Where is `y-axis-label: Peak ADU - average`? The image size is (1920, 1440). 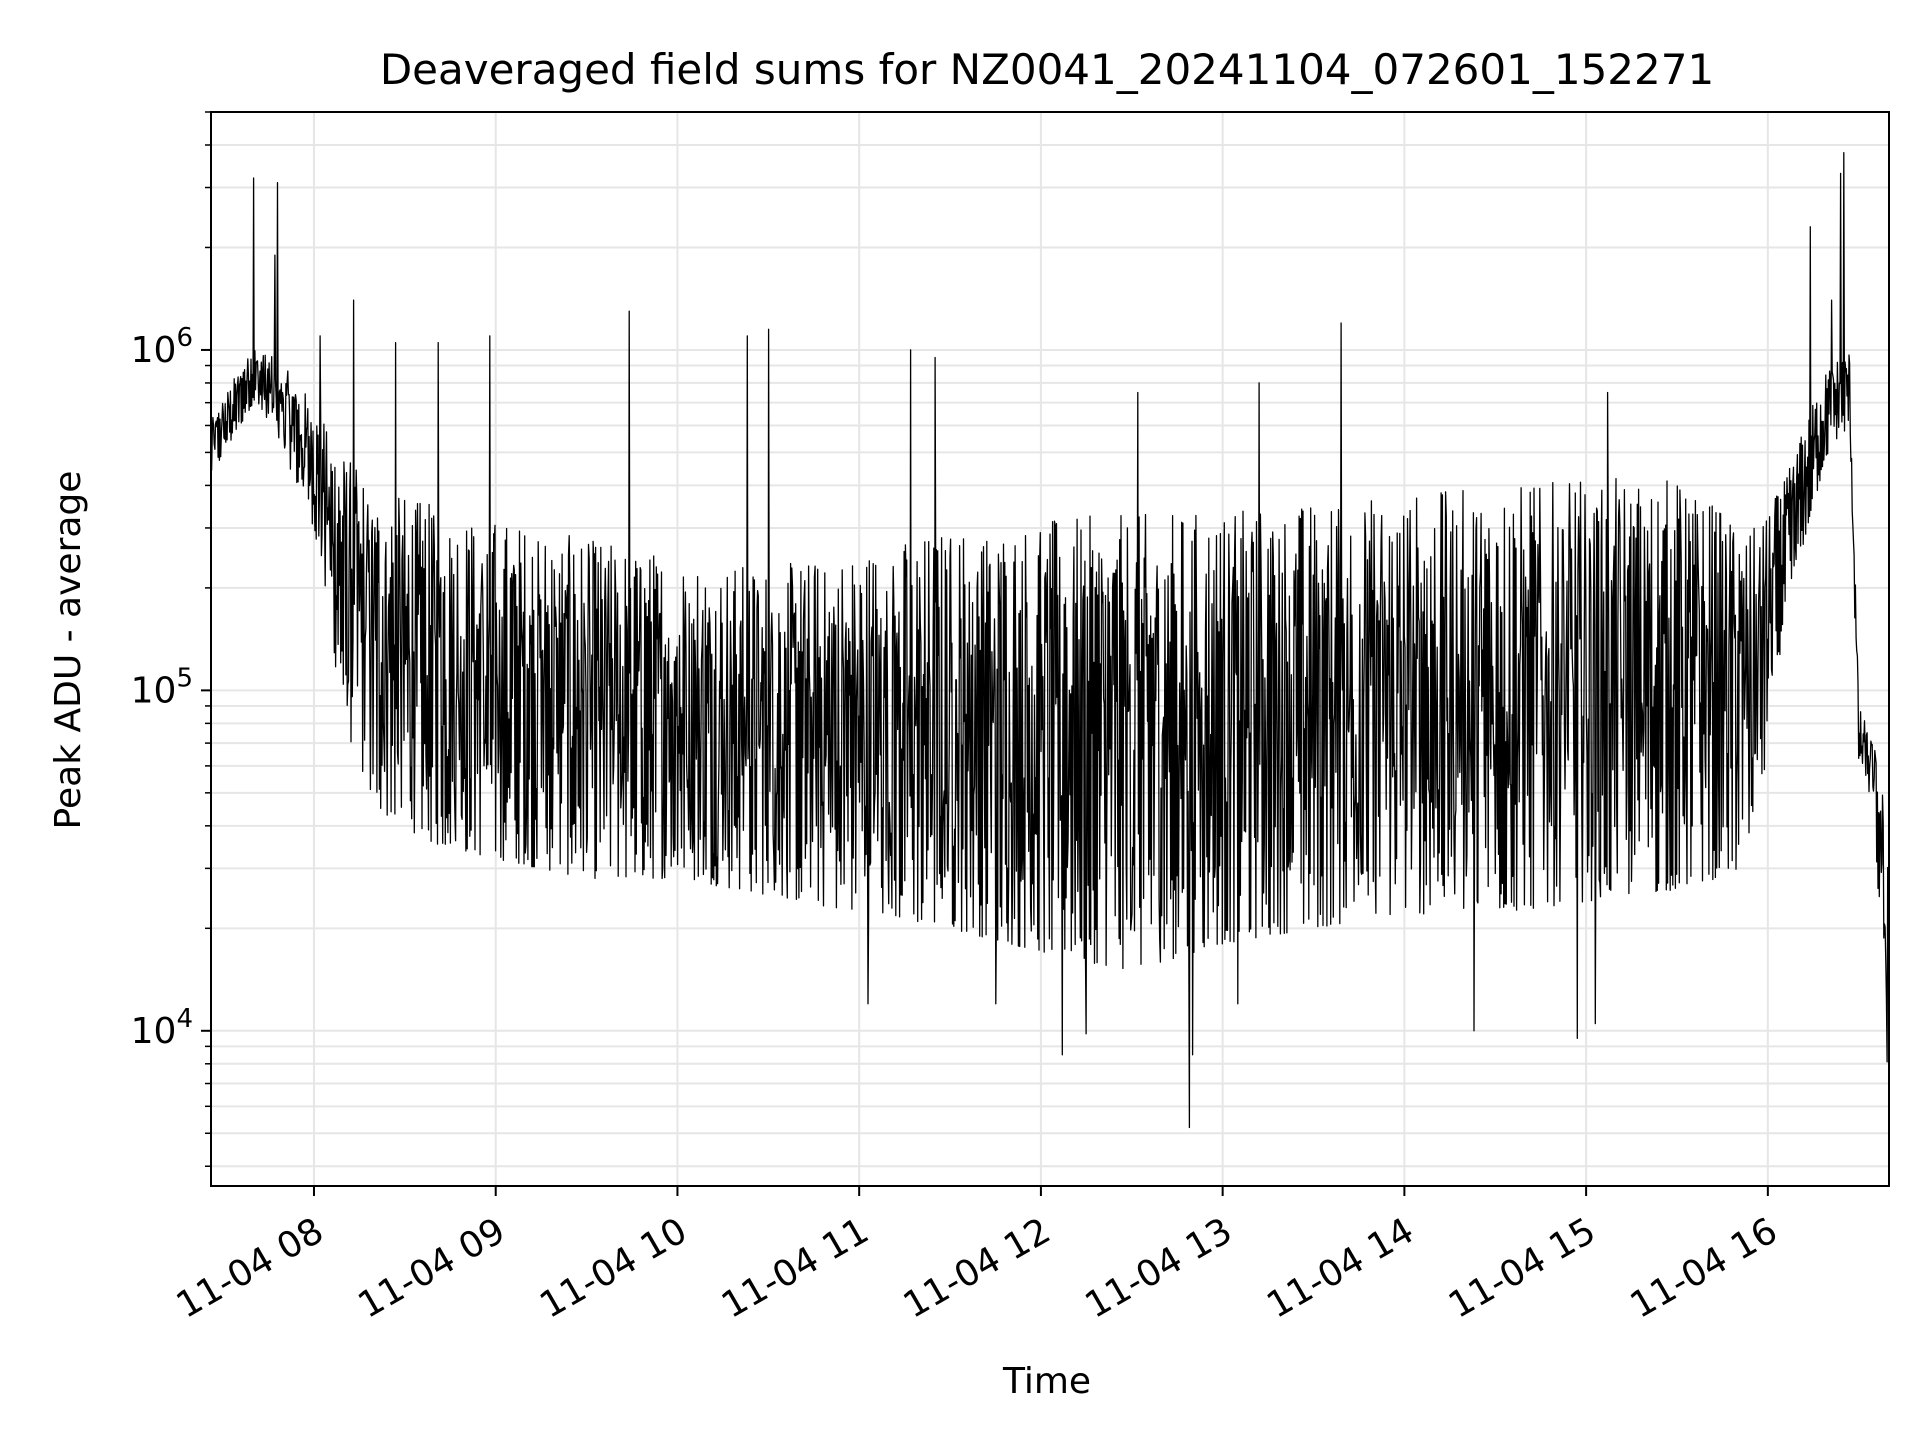
y-axis-label: Peak ADU - average is located at coordinates (68, 650).